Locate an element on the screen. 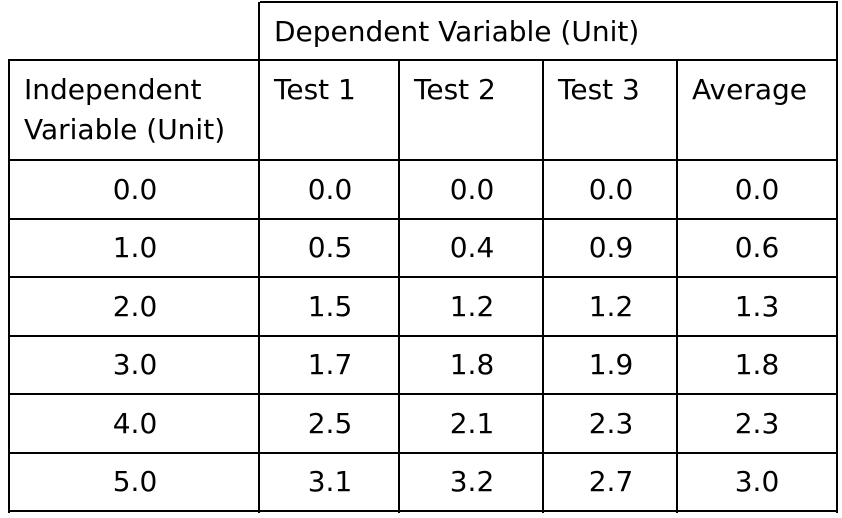 The height and width of the screenshot is (518, 842). column-header-test-2: Test 2 is located at coordinates (472, 110).